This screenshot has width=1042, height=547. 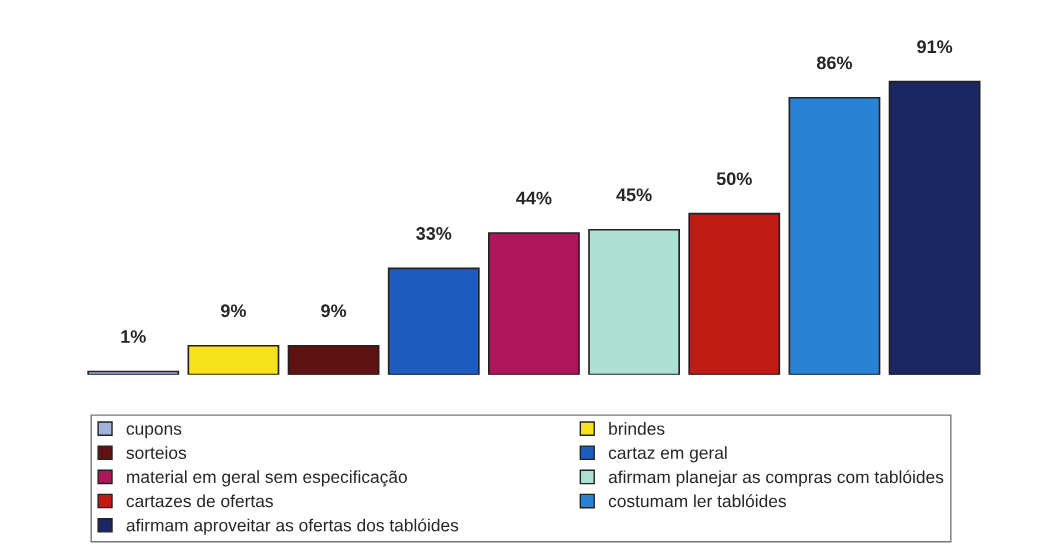 What do you see at coordinates (935, 47) in the screenshot?
I see `data-label: 91%` at bounding box center [935, 47].